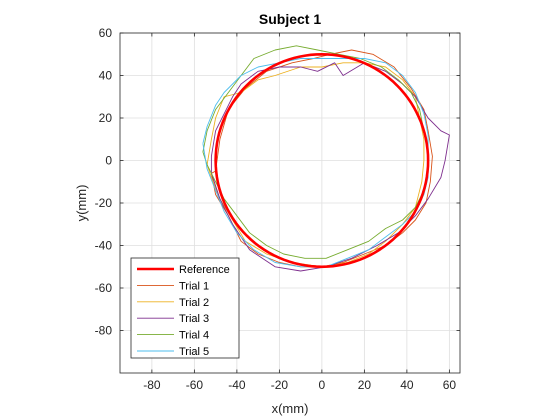  What do you see at coordinates (237, 385) in the screenshot?
I see `x-tick-label: -40` at bounding box center [237, 385].